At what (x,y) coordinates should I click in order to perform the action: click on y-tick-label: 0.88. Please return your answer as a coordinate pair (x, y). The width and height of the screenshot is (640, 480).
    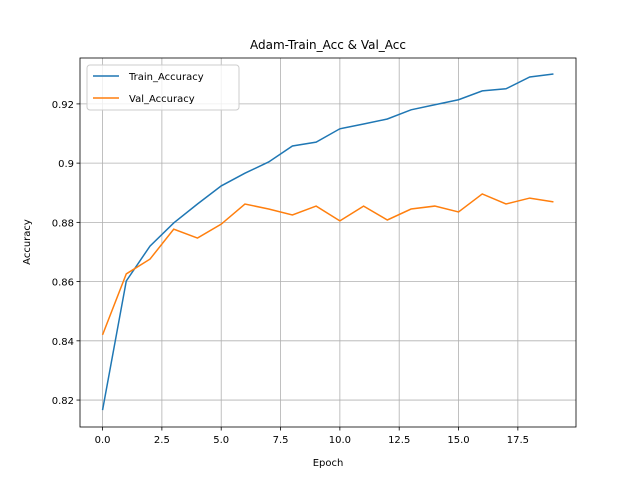
    Looking at the image, I should click on (63, 223).